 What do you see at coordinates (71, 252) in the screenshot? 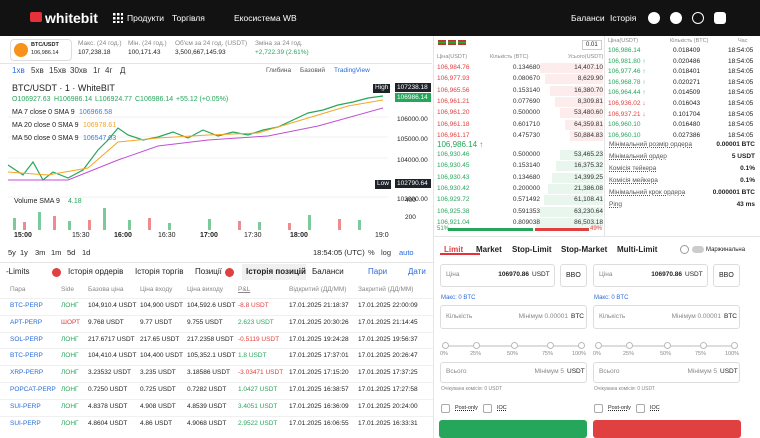
I see `range: 5d` at bounding box center [71, 252].